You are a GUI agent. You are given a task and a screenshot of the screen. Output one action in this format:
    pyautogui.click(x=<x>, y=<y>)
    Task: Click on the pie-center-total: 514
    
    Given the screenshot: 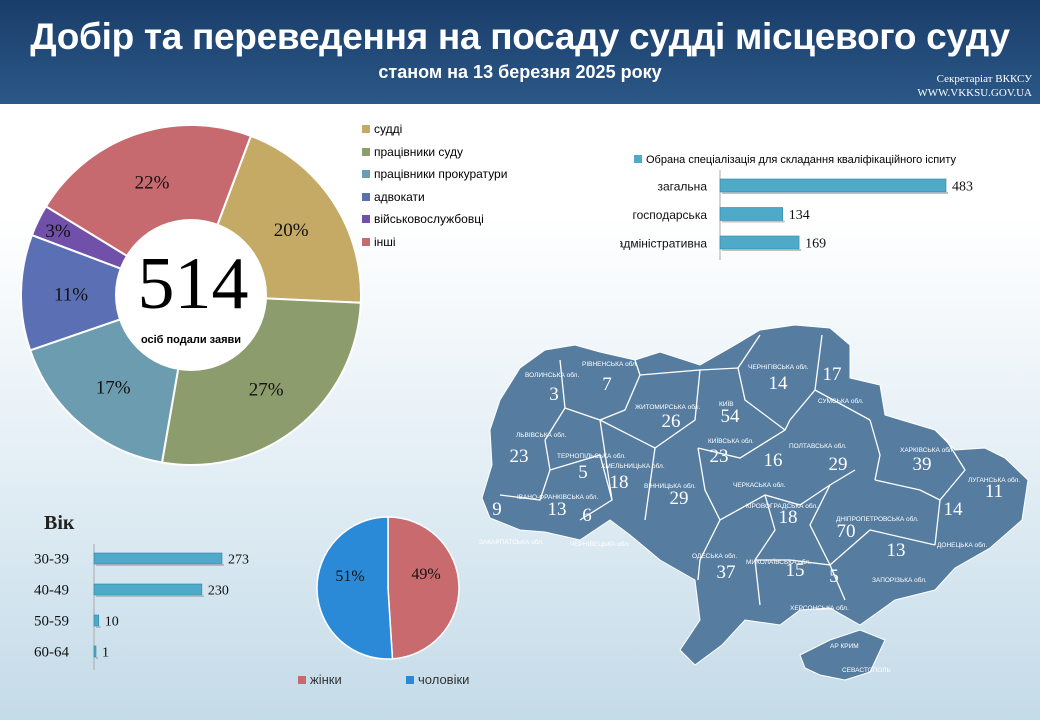 What is the action you would take?
    pyautogui.click(x=193, y=284)
    